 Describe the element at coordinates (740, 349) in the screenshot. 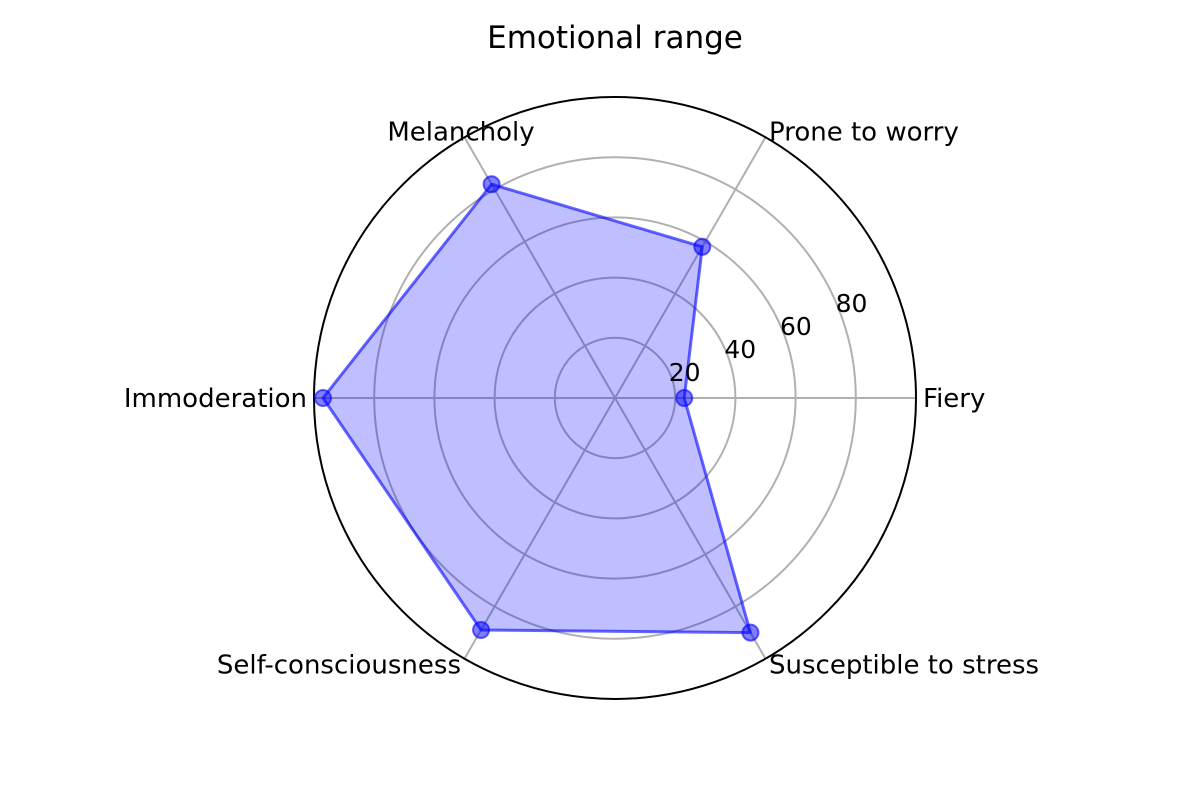

I see `r-tick-label: 40` at that location.